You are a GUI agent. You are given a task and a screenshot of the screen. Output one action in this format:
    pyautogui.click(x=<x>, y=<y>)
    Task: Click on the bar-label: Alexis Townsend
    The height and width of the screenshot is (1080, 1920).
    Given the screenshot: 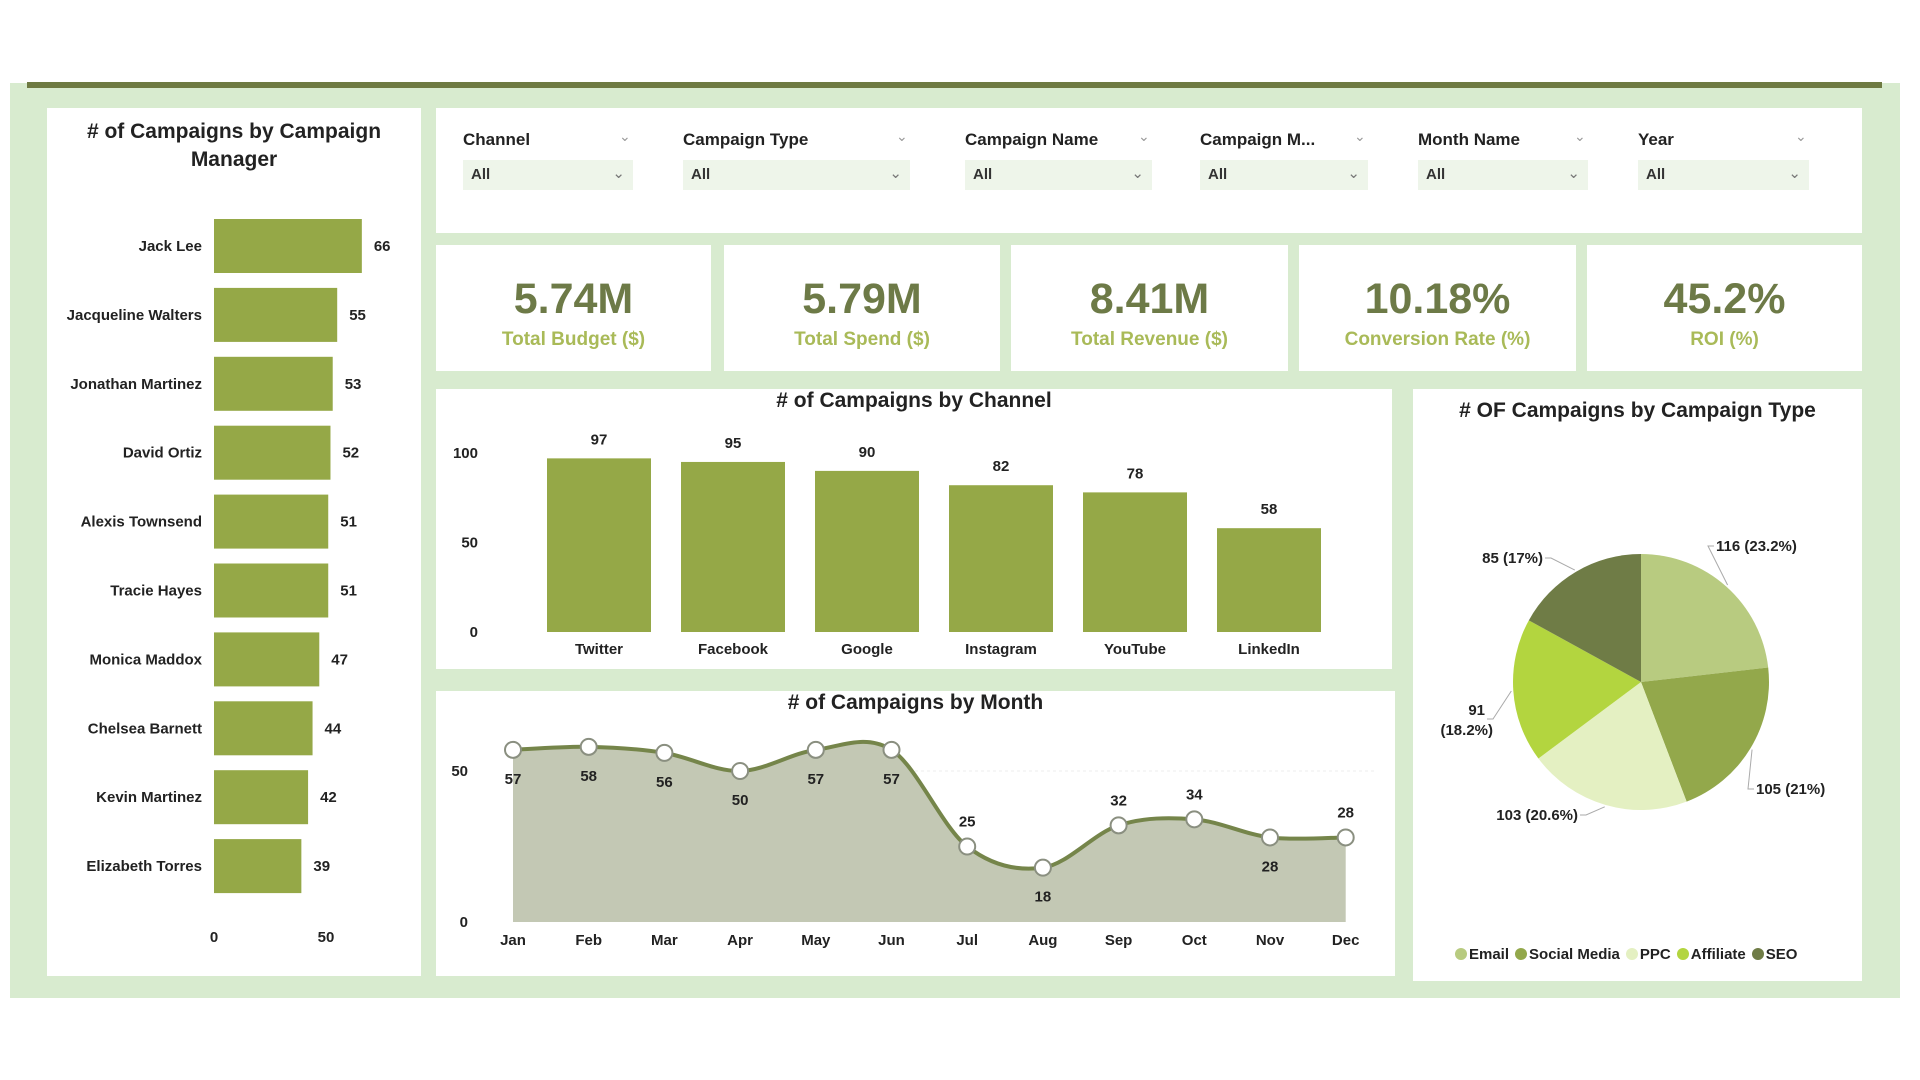 What is the action you would take?
    pyautogui.click(x=141, y=522)
    